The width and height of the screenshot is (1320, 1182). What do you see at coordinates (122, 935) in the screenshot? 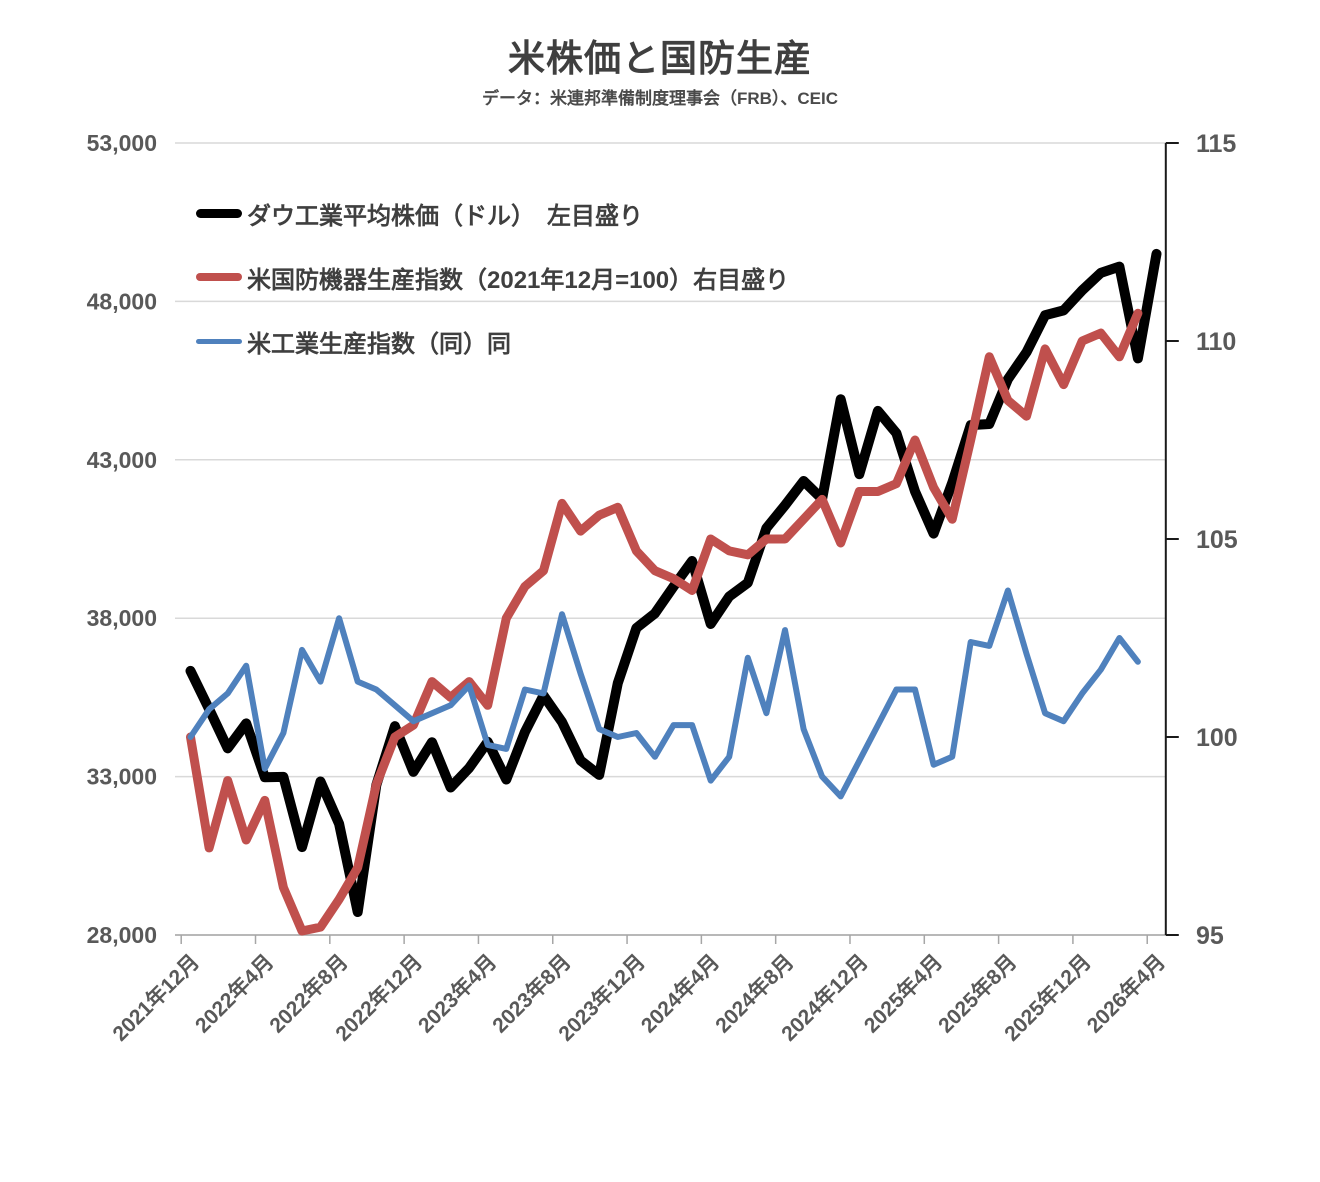
I see `left-axis-label: 28,000` at bounding box center [122, 935].